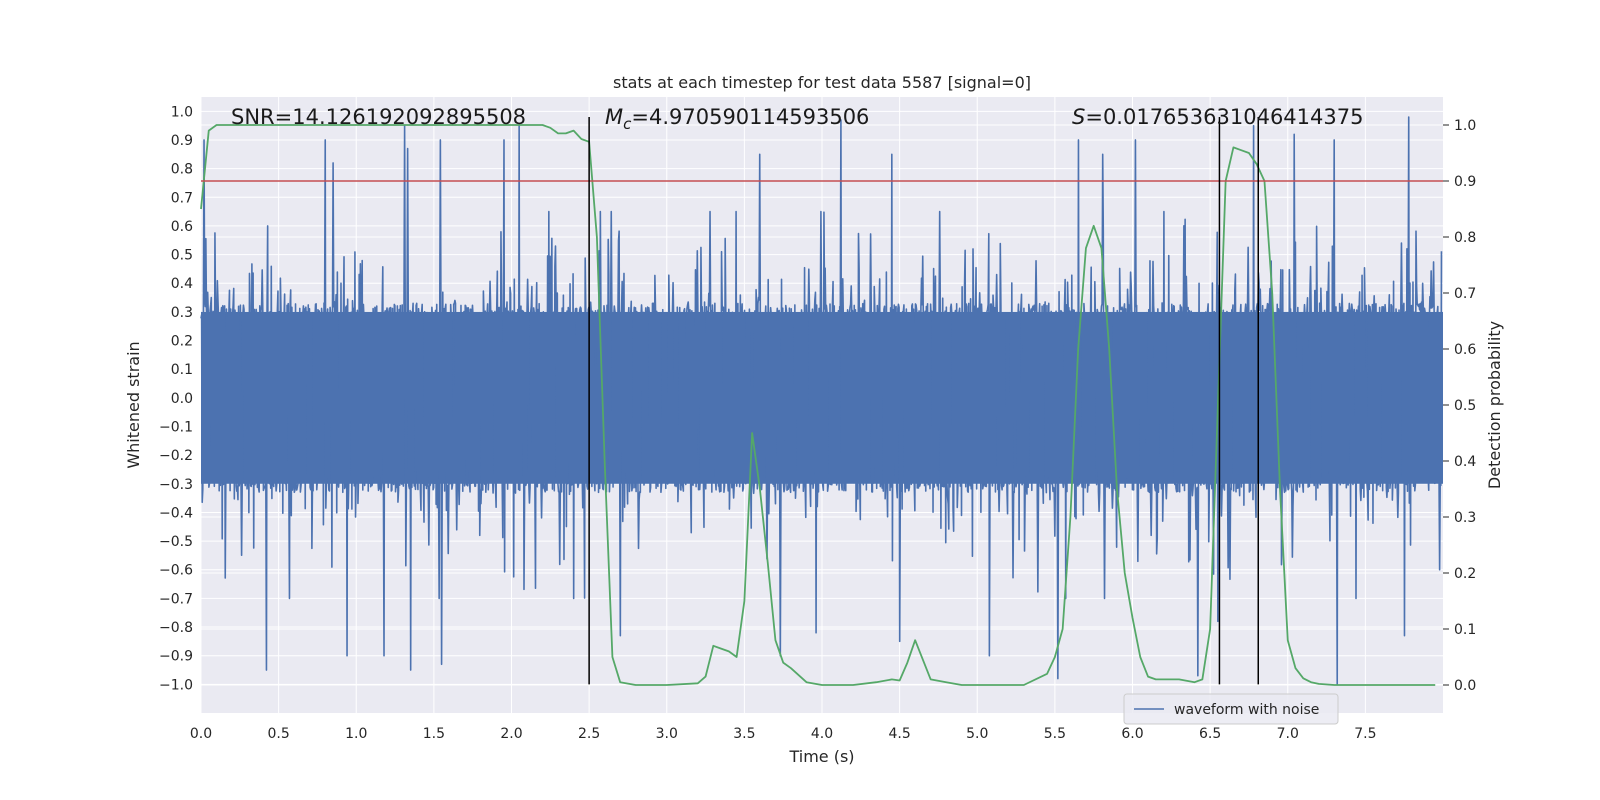 The image size is (1600, 800). What do you see at coordinates (1224, 117) in the screenshot?
I see `s-value: =0.017653631046414375` at bounding box center [1224, 117].